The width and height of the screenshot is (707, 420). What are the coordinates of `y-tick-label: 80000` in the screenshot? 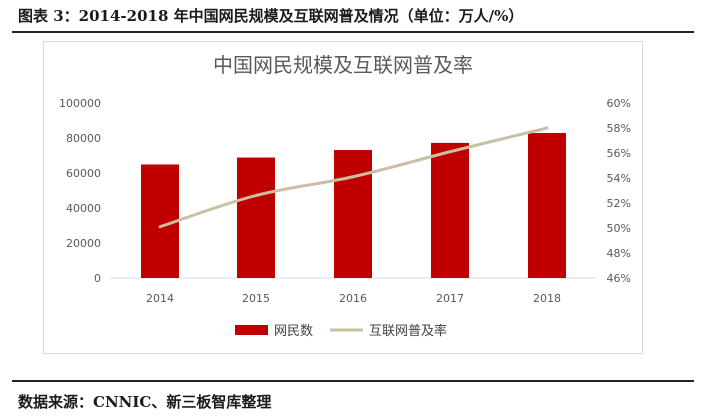 It's located at (83, 138).